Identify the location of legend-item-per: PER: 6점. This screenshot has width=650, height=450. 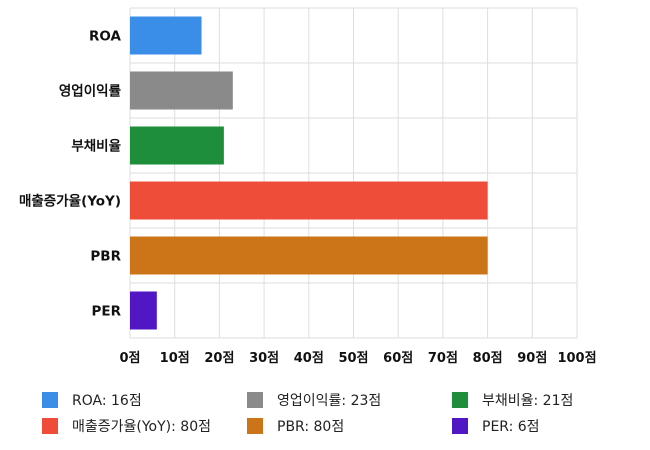
(547, 426).